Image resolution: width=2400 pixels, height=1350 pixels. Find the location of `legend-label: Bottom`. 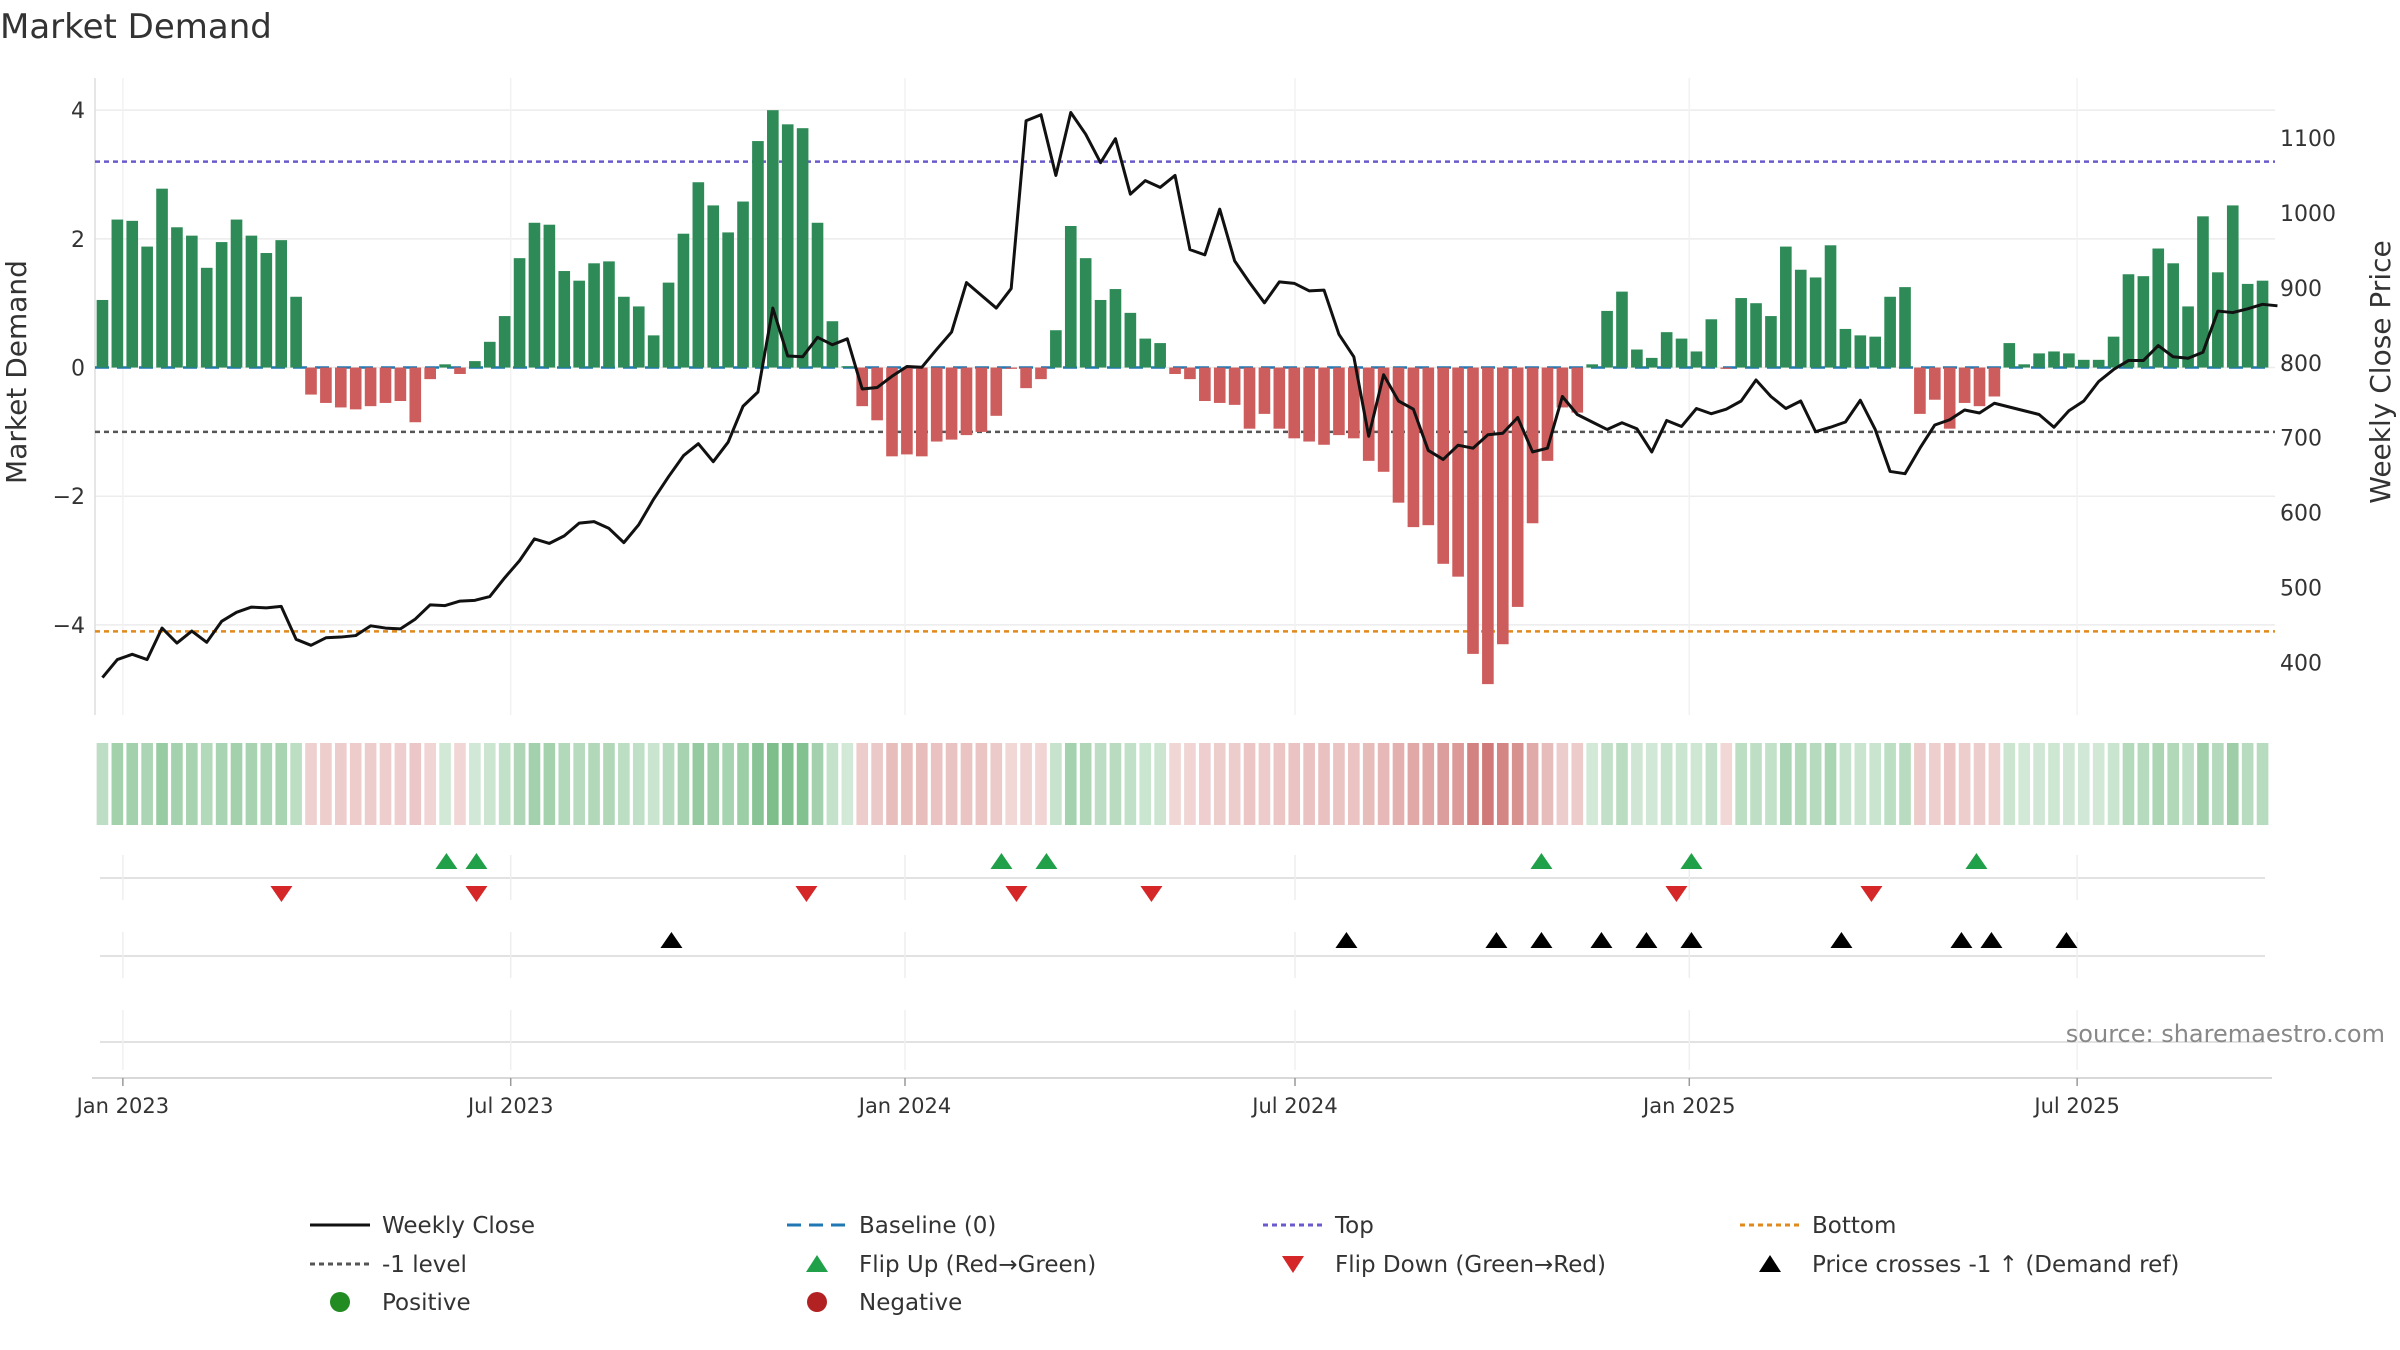

legend-label: Bottom is located at coordinates (1854, 1226).